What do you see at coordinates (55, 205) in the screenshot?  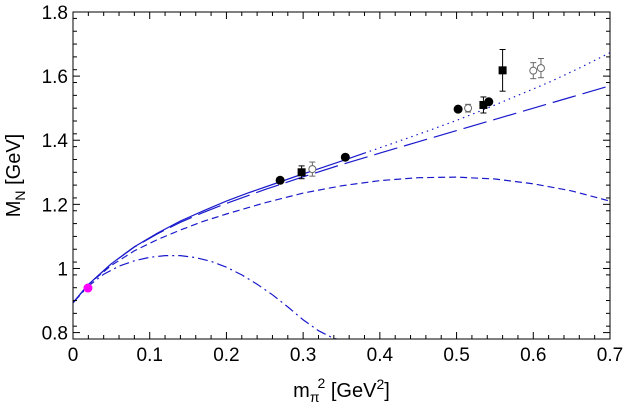 I see `y-tick-label: 1.2` at bounding box center [55, 205].